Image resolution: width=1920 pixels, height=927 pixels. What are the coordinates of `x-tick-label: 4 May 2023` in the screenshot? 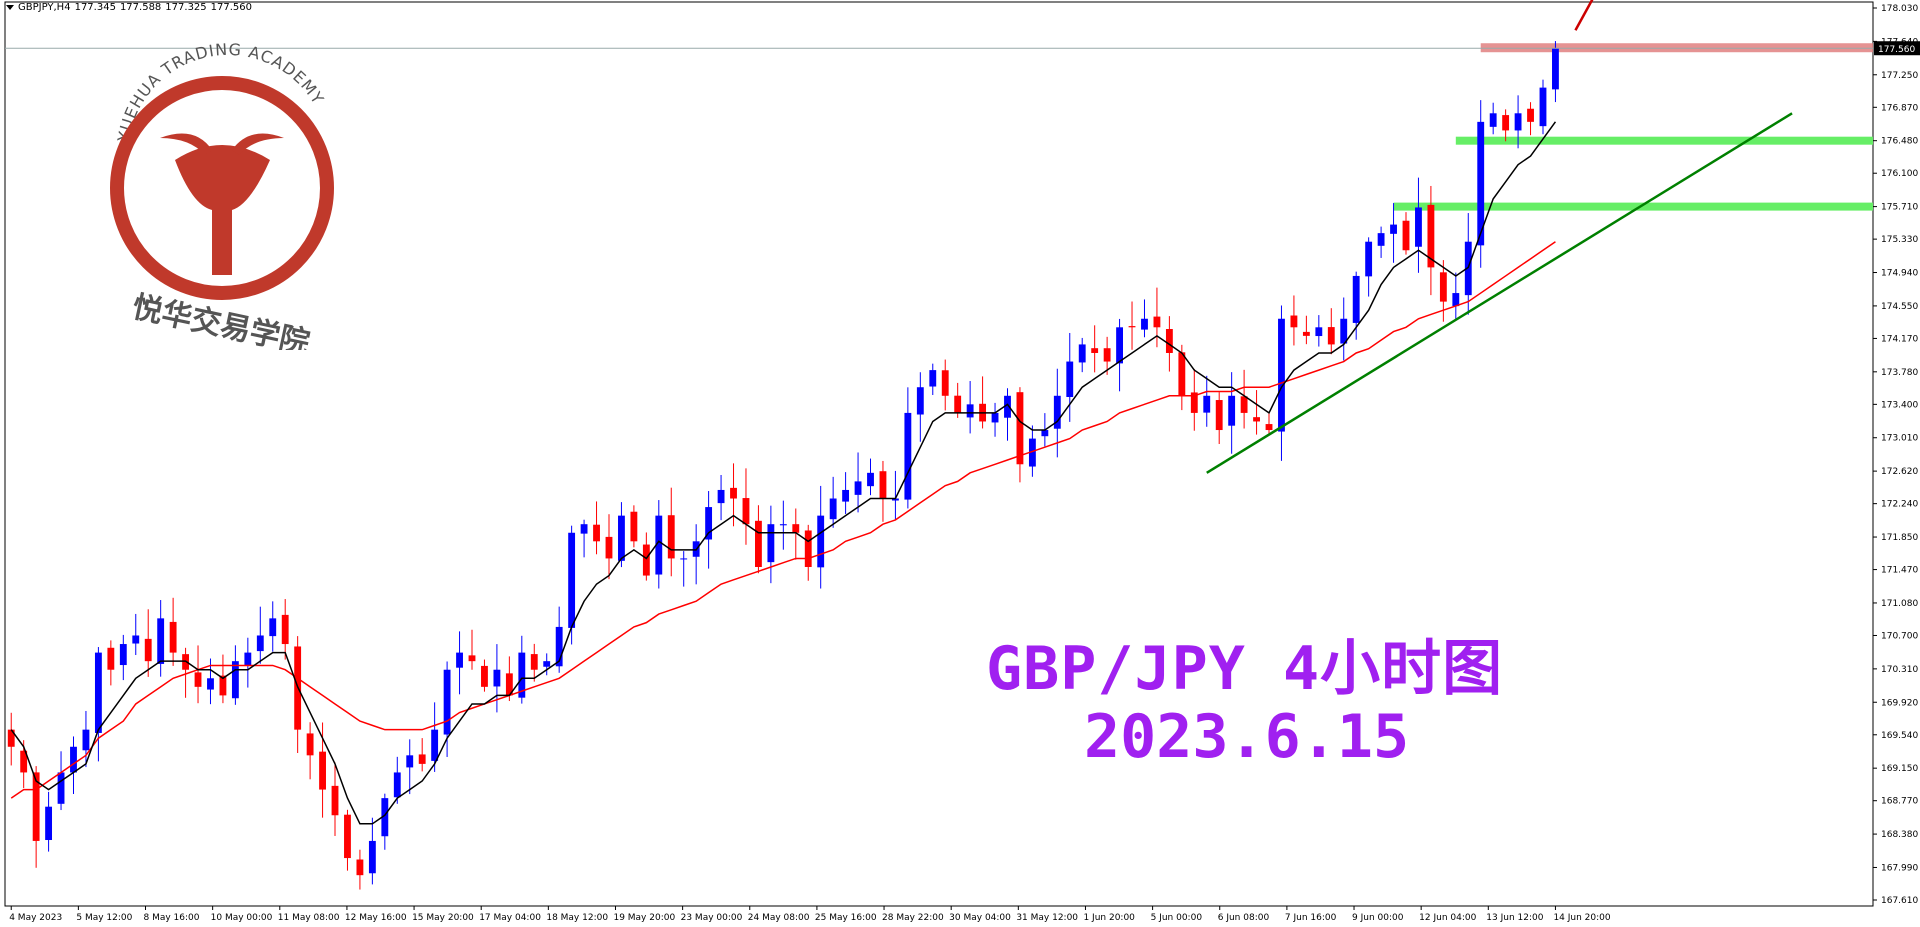 It's located at (35, 918).